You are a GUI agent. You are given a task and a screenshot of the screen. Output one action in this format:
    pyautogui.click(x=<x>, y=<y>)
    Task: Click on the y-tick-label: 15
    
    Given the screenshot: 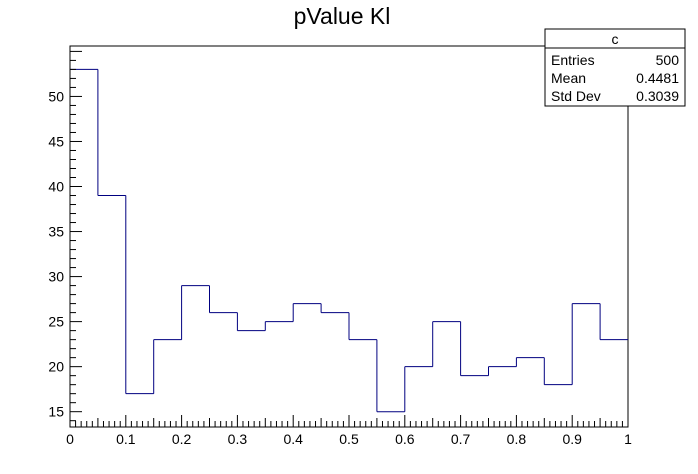 What is the action you would take?
    pyautogui.click(x=56, y=412)
    